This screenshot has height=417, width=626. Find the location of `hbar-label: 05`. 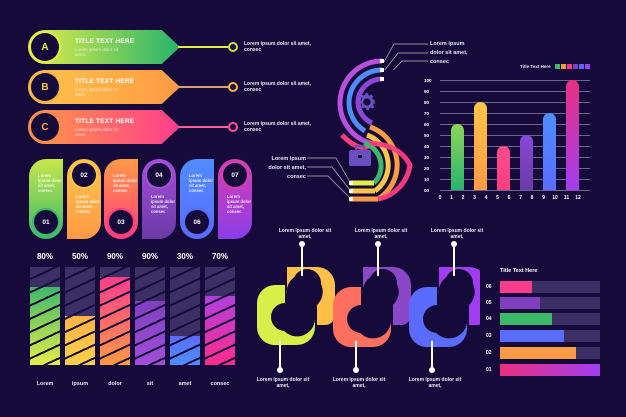

hbar-label: 05 is located at coordinates (489, 303).